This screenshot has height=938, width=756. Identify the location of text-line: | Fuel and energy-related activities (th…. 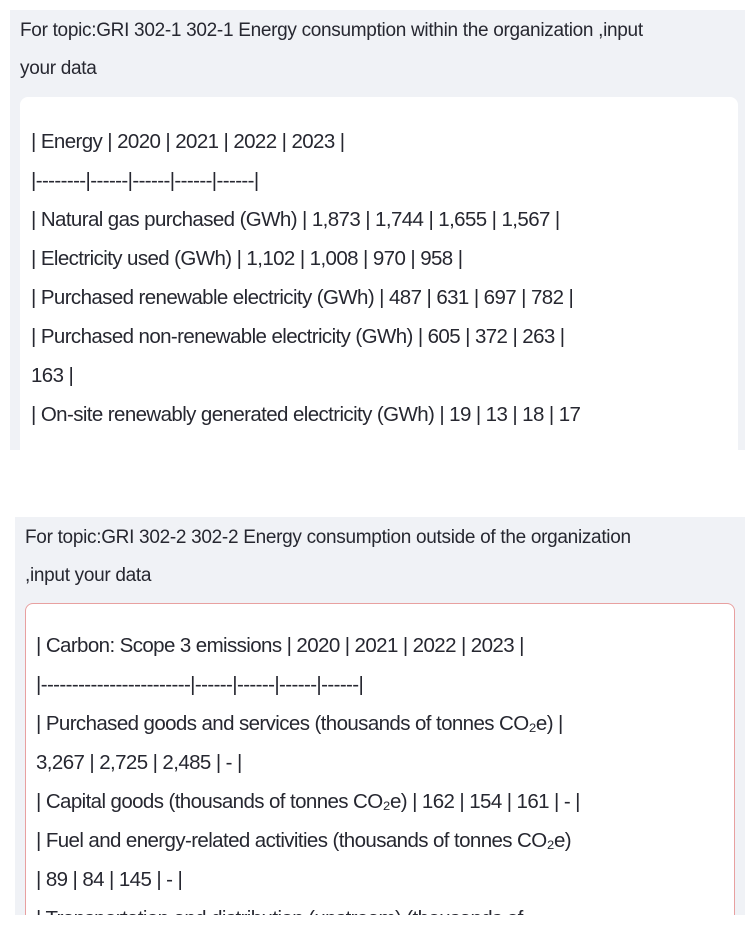
(304, 840).